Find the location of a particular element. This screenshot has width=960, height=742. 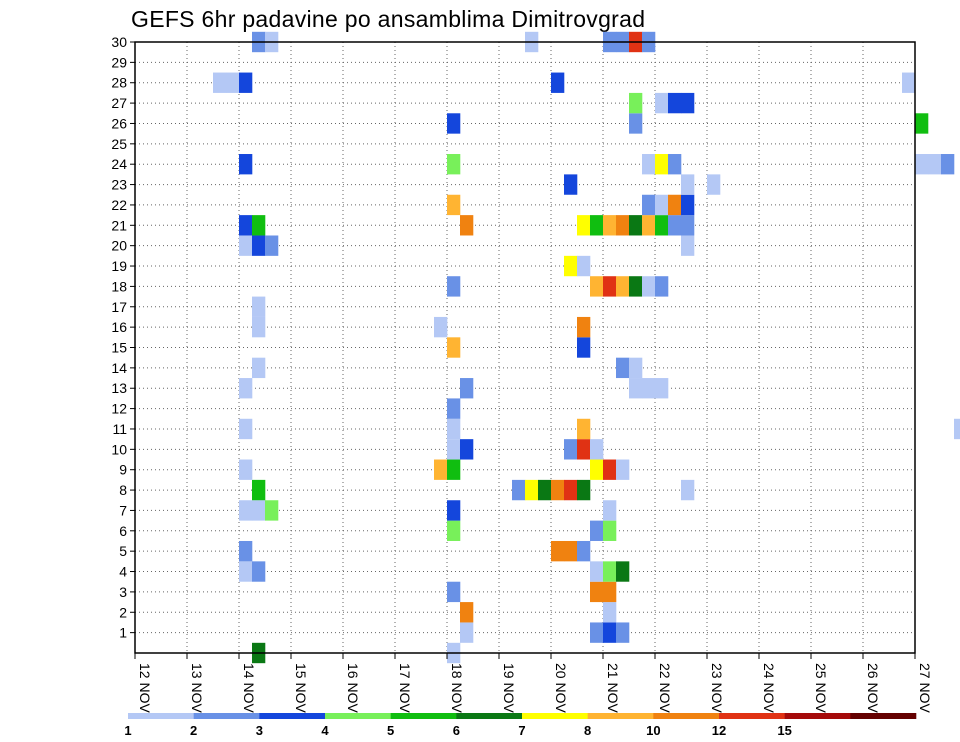

y-tick-label: 27 is located at coordinates (119, 103).